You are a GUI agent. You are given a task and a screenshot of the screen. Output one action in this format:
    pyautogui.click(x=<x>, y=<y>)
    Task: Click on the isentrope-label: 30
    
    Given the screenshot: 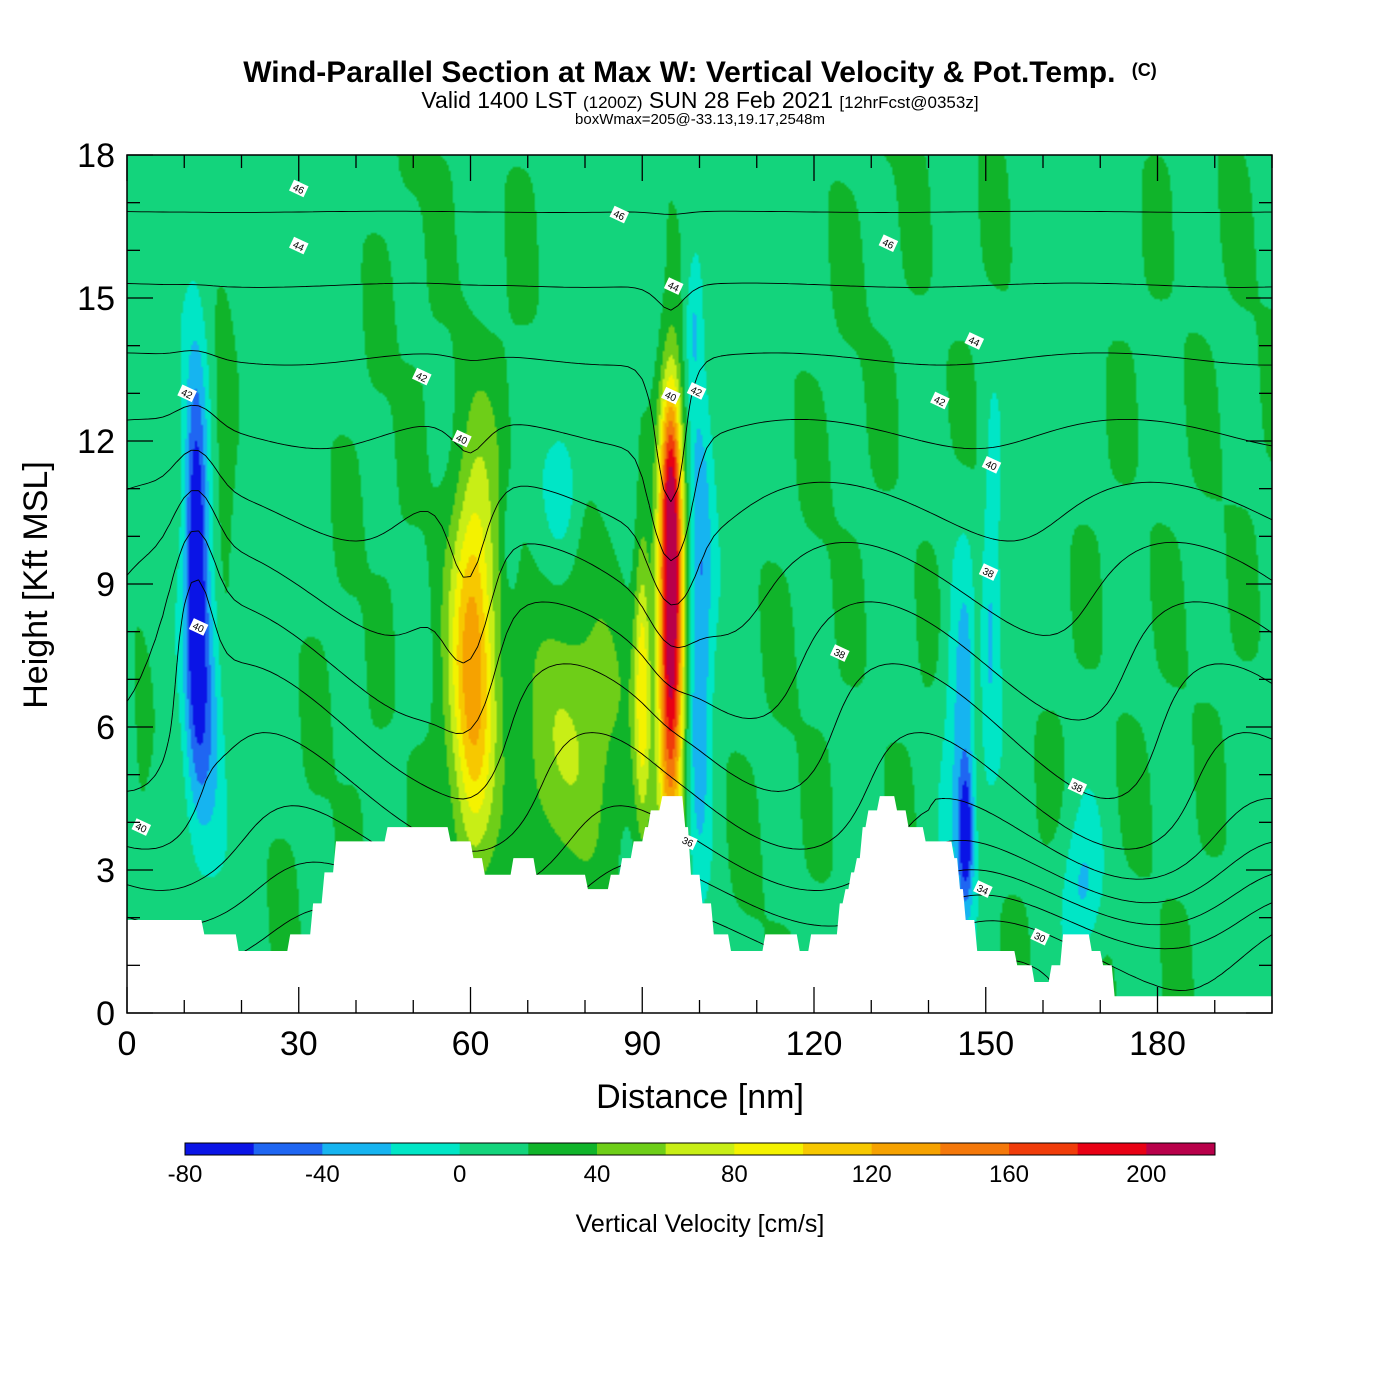 What is the action you would take?
    pyautogui.click(x=1040, y=936)
    